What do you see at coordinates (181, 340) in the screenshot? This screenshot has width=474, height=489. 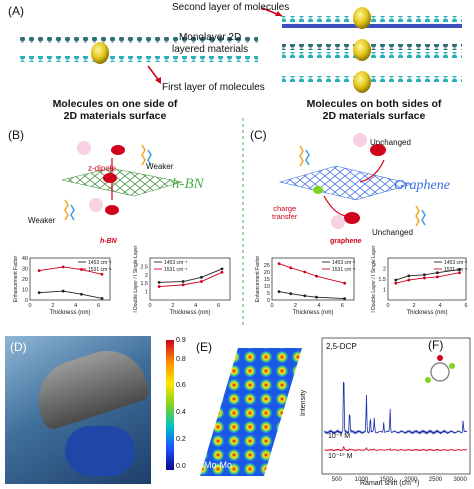 I see `colorbar-tick: 0.9` at bounding box center [181, 340].